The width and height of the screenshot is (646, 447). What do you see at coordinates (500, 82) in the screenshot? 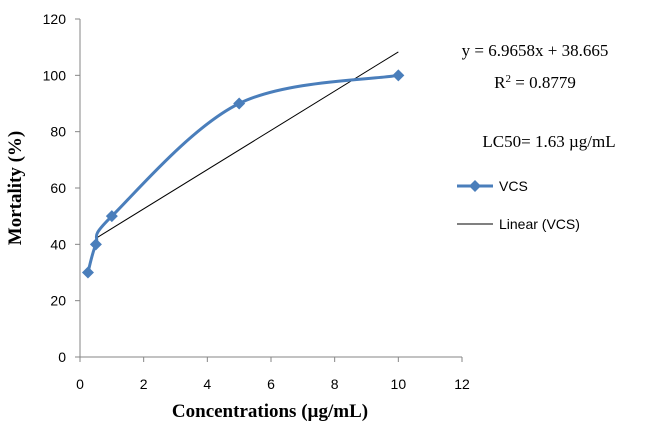
I see `r-squared-prefix: R` at bounding box center [500, 82].